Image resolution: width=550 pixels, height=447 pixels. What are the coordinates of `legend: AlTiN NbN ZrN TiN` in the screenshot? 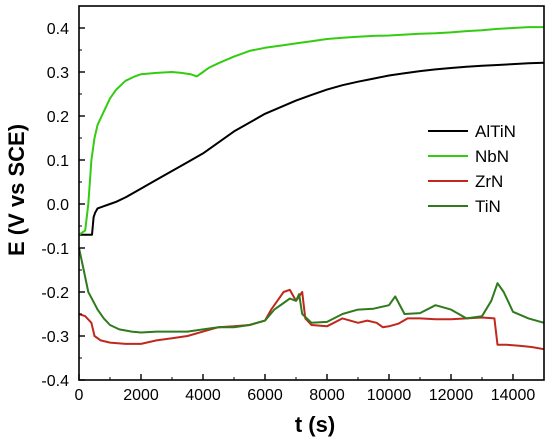 It's located at (472, 169).